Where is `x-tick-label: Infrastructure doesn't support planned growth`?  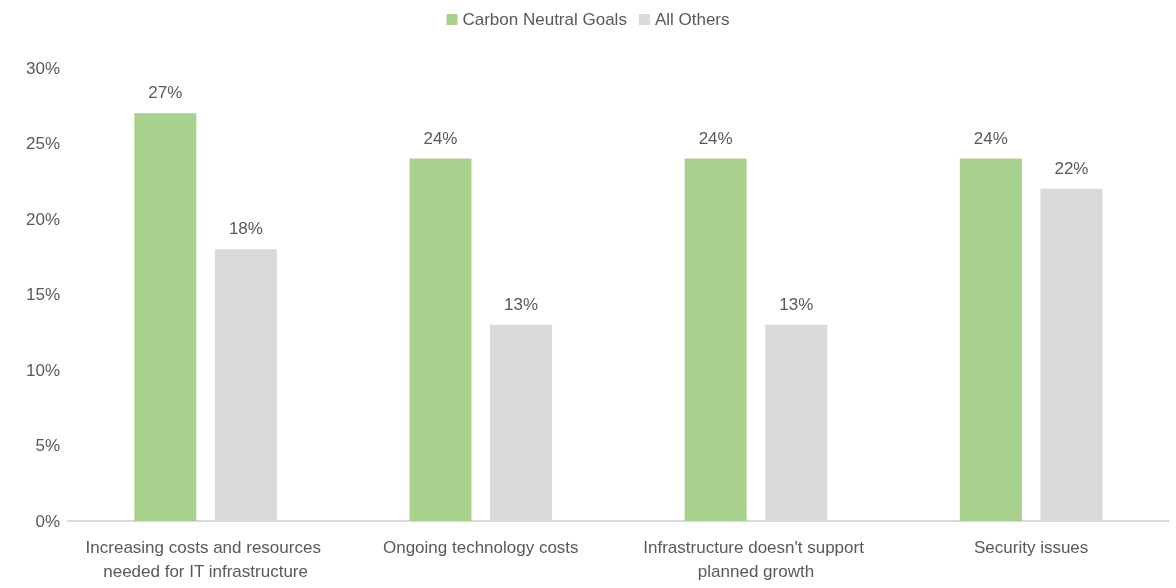
x-tick-label: Infrastructure doesn't support planned growth is located at coordinates (756, 559).